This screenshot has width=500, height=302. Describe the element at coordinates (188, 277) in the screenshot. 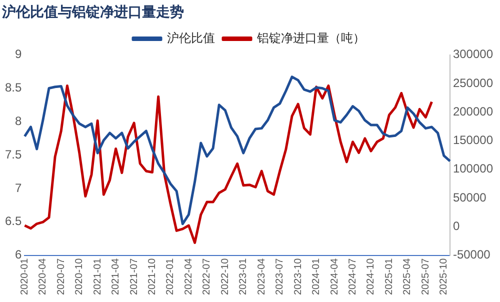

I see `x-tick-label: 2022-04` at that location.